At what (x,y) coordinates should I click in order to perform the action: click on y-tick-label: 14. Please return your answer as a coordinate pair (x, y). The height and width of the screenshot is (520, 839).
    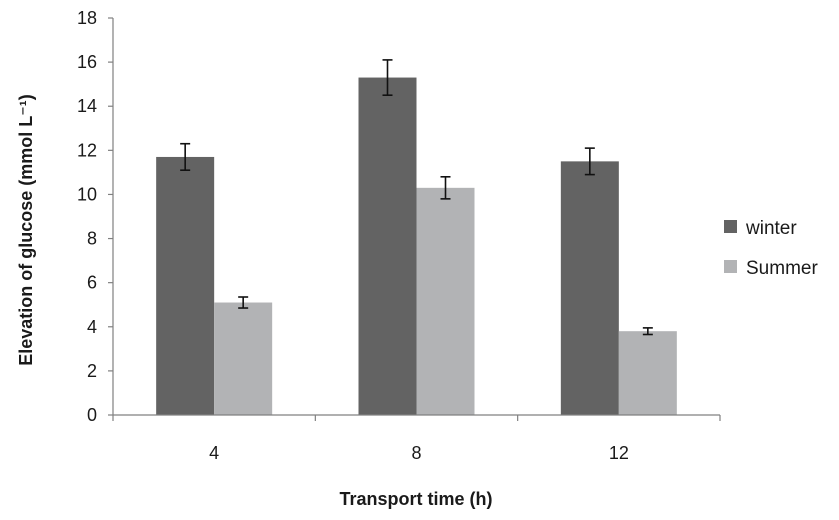
    Looking at the image, I should click on (87, 106).